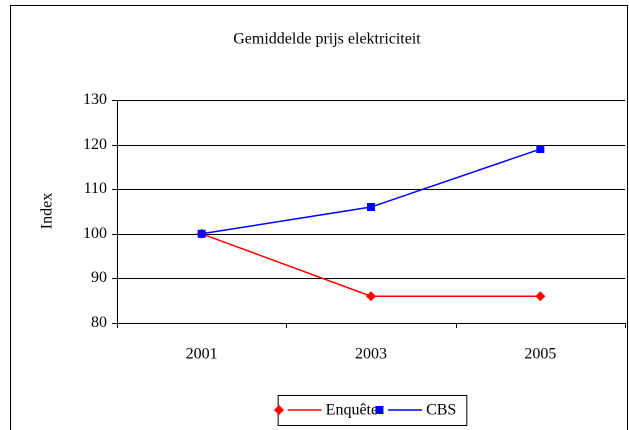 The width and height of the screenshot is (629, 430). I want to click on x-tick-label: 2001, so click(202, 354).